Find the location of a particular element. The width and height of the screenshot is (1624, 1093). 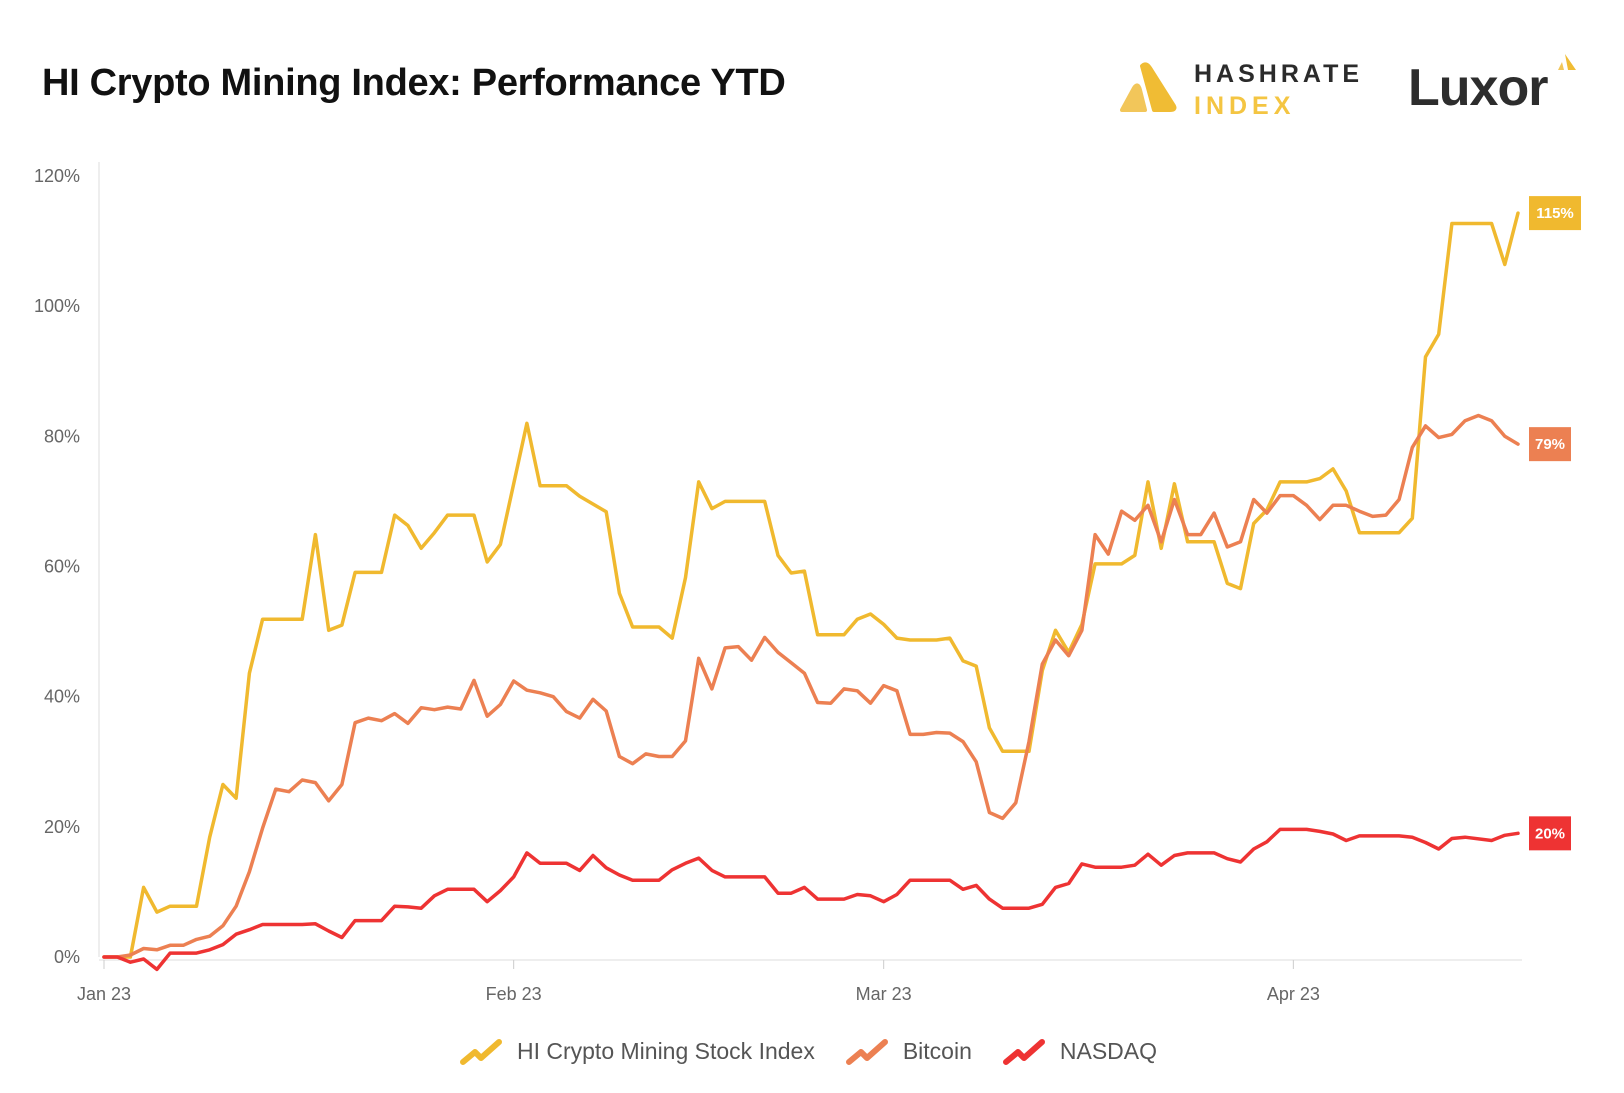

x-tick-label: Apr 23 is located at coordinates (1293, 994).